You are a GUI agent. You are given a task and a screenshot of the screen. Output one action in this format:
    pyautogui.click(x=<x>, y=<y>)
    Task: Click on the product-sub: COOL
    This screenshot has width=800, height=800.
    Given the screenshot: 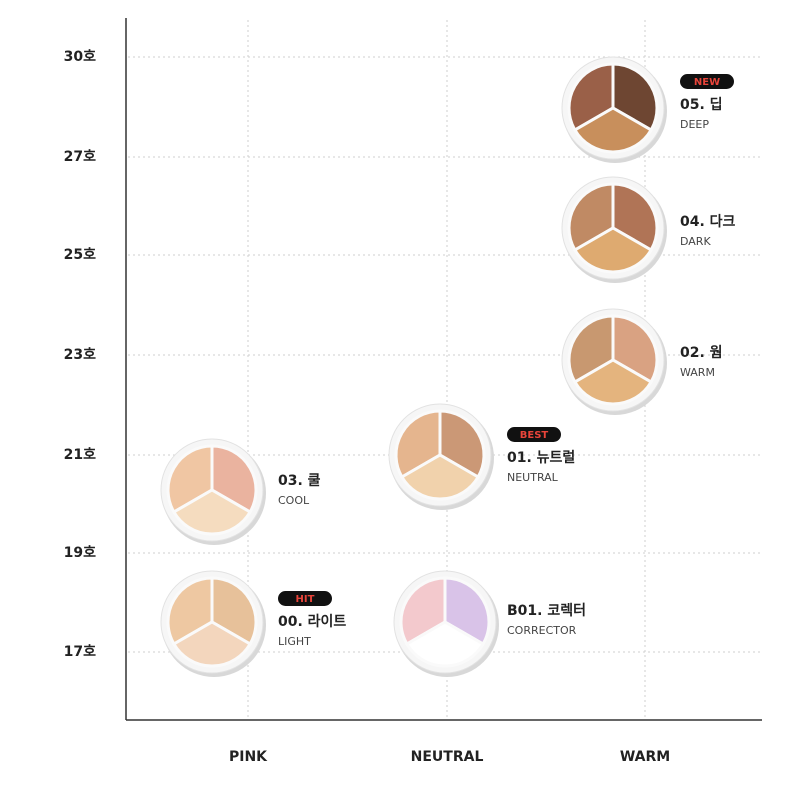 What is the action you would take?
    pyautogui.click(x=294, y=500)
    